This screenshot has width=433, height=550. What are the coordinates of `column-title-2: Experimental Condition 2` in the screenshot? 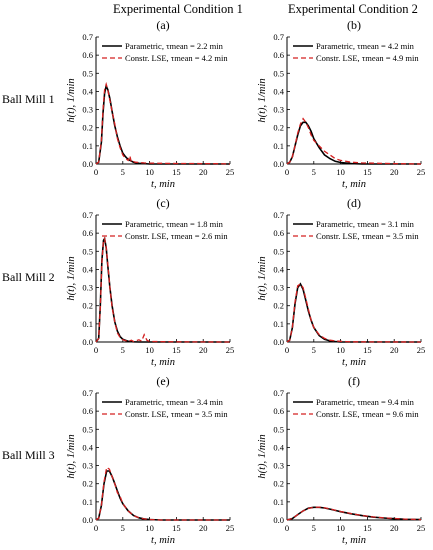 It's located at (353, 9).